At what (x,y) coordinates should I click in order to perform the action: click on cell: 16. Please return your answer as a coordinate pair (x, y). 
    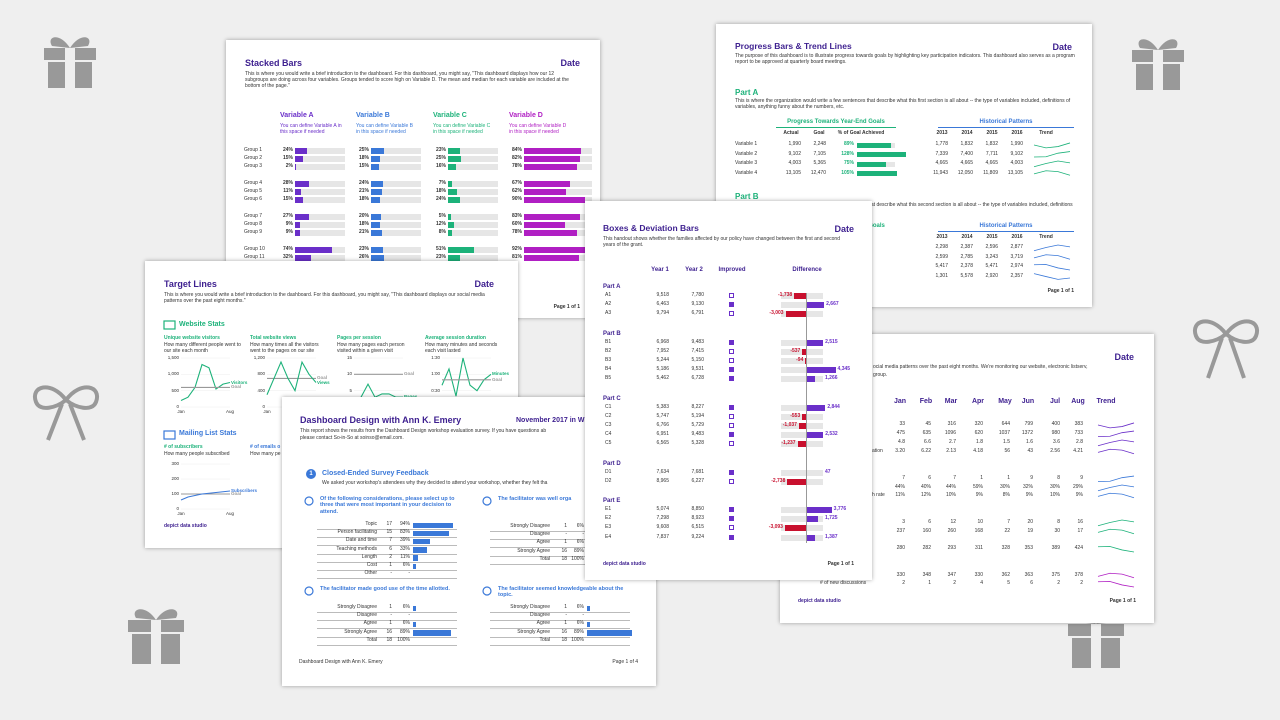
    Looking at the image, I should click on (1080, 522).